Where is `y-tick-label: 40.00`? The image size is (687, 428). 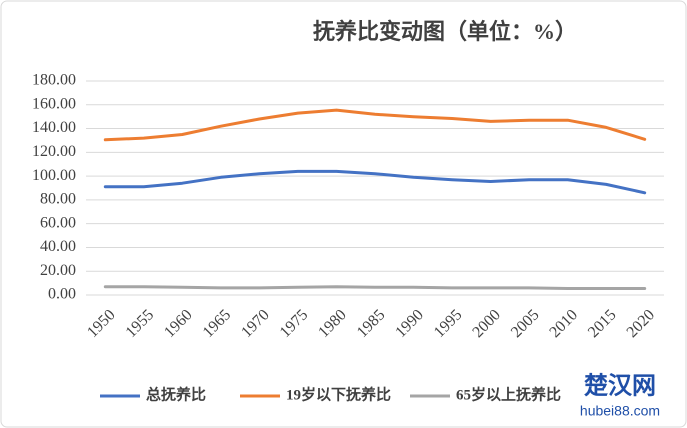 y-tick-label: 40.00 is located at coordinates (58, 246).